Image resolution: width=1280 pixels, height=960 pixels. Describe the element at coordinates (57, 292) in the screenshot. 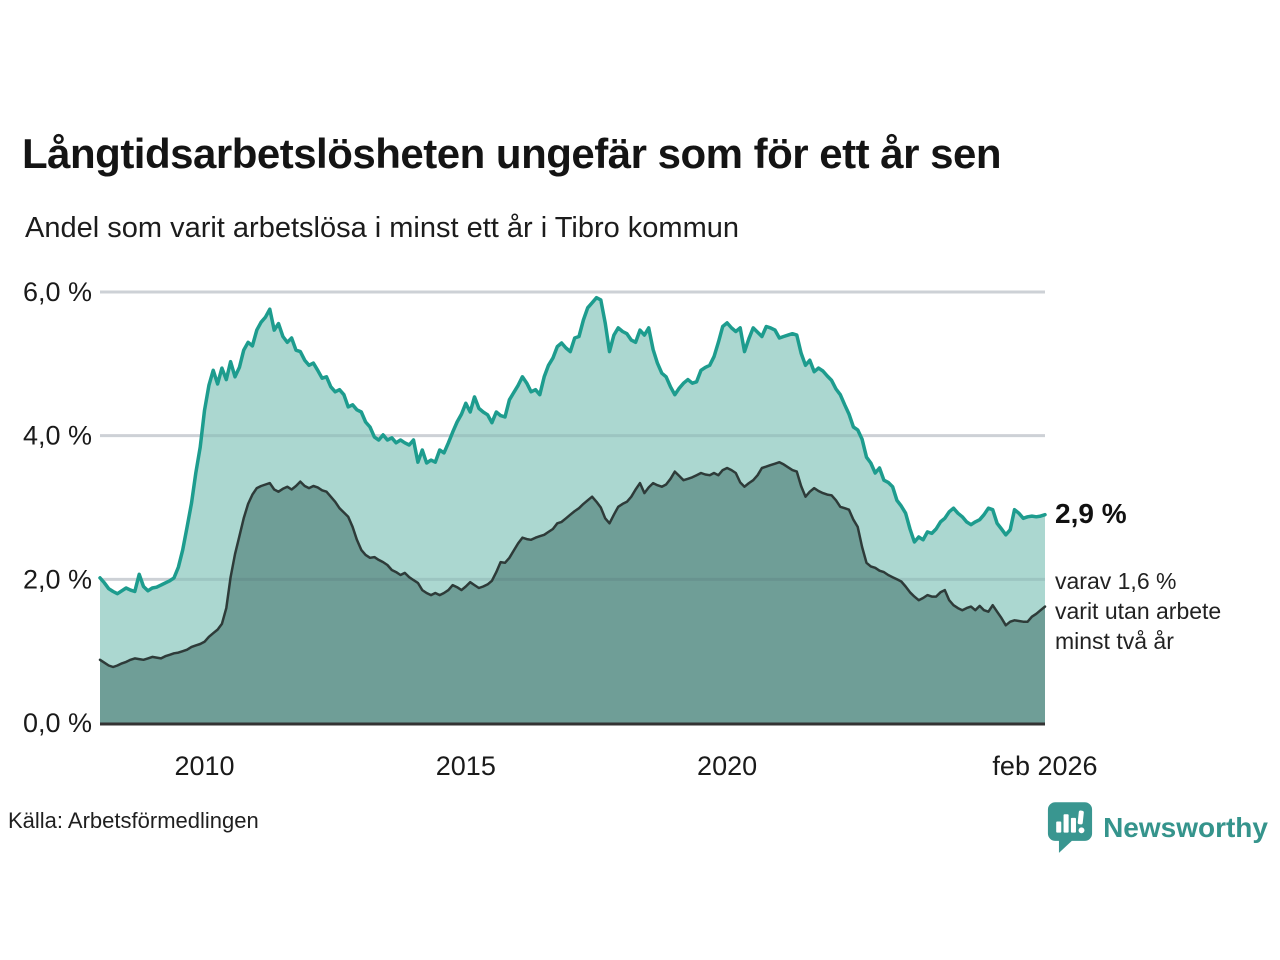

I see `svg-text: 6,0 %` at that location.